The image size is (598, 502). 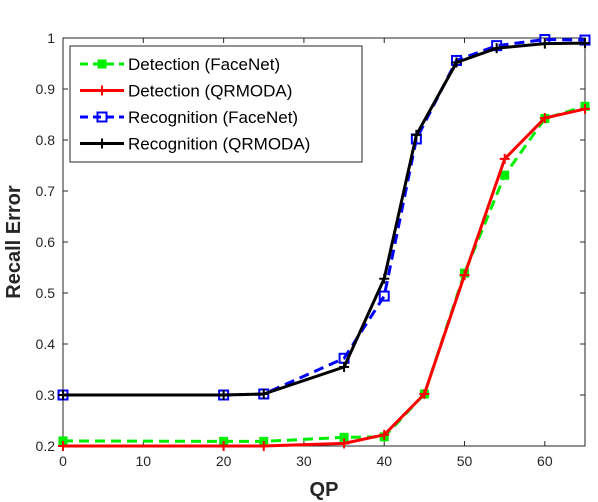 I want to click on x-tick-label: 20, so click(x=224, y=461).